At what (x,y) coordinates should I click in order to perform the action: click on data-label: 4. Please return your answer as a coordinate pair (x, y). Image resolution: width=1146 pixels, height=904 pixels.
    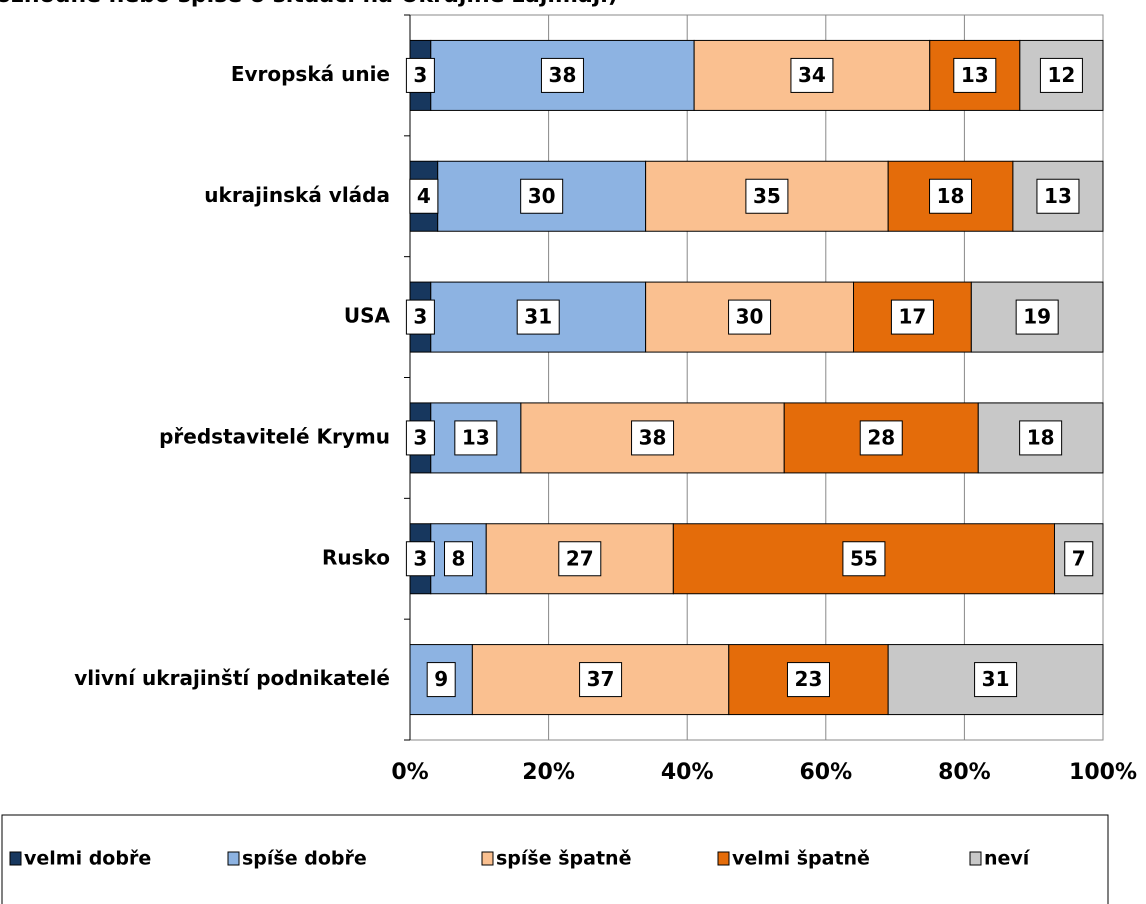
    Looking at the image, I should click on (424, 196).